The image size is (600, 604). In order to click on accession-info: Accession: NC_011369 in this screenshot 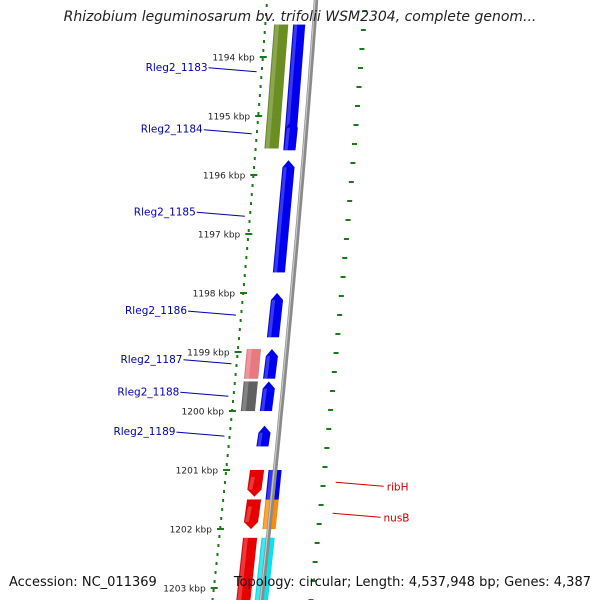, I will do `click(83, 582)`.